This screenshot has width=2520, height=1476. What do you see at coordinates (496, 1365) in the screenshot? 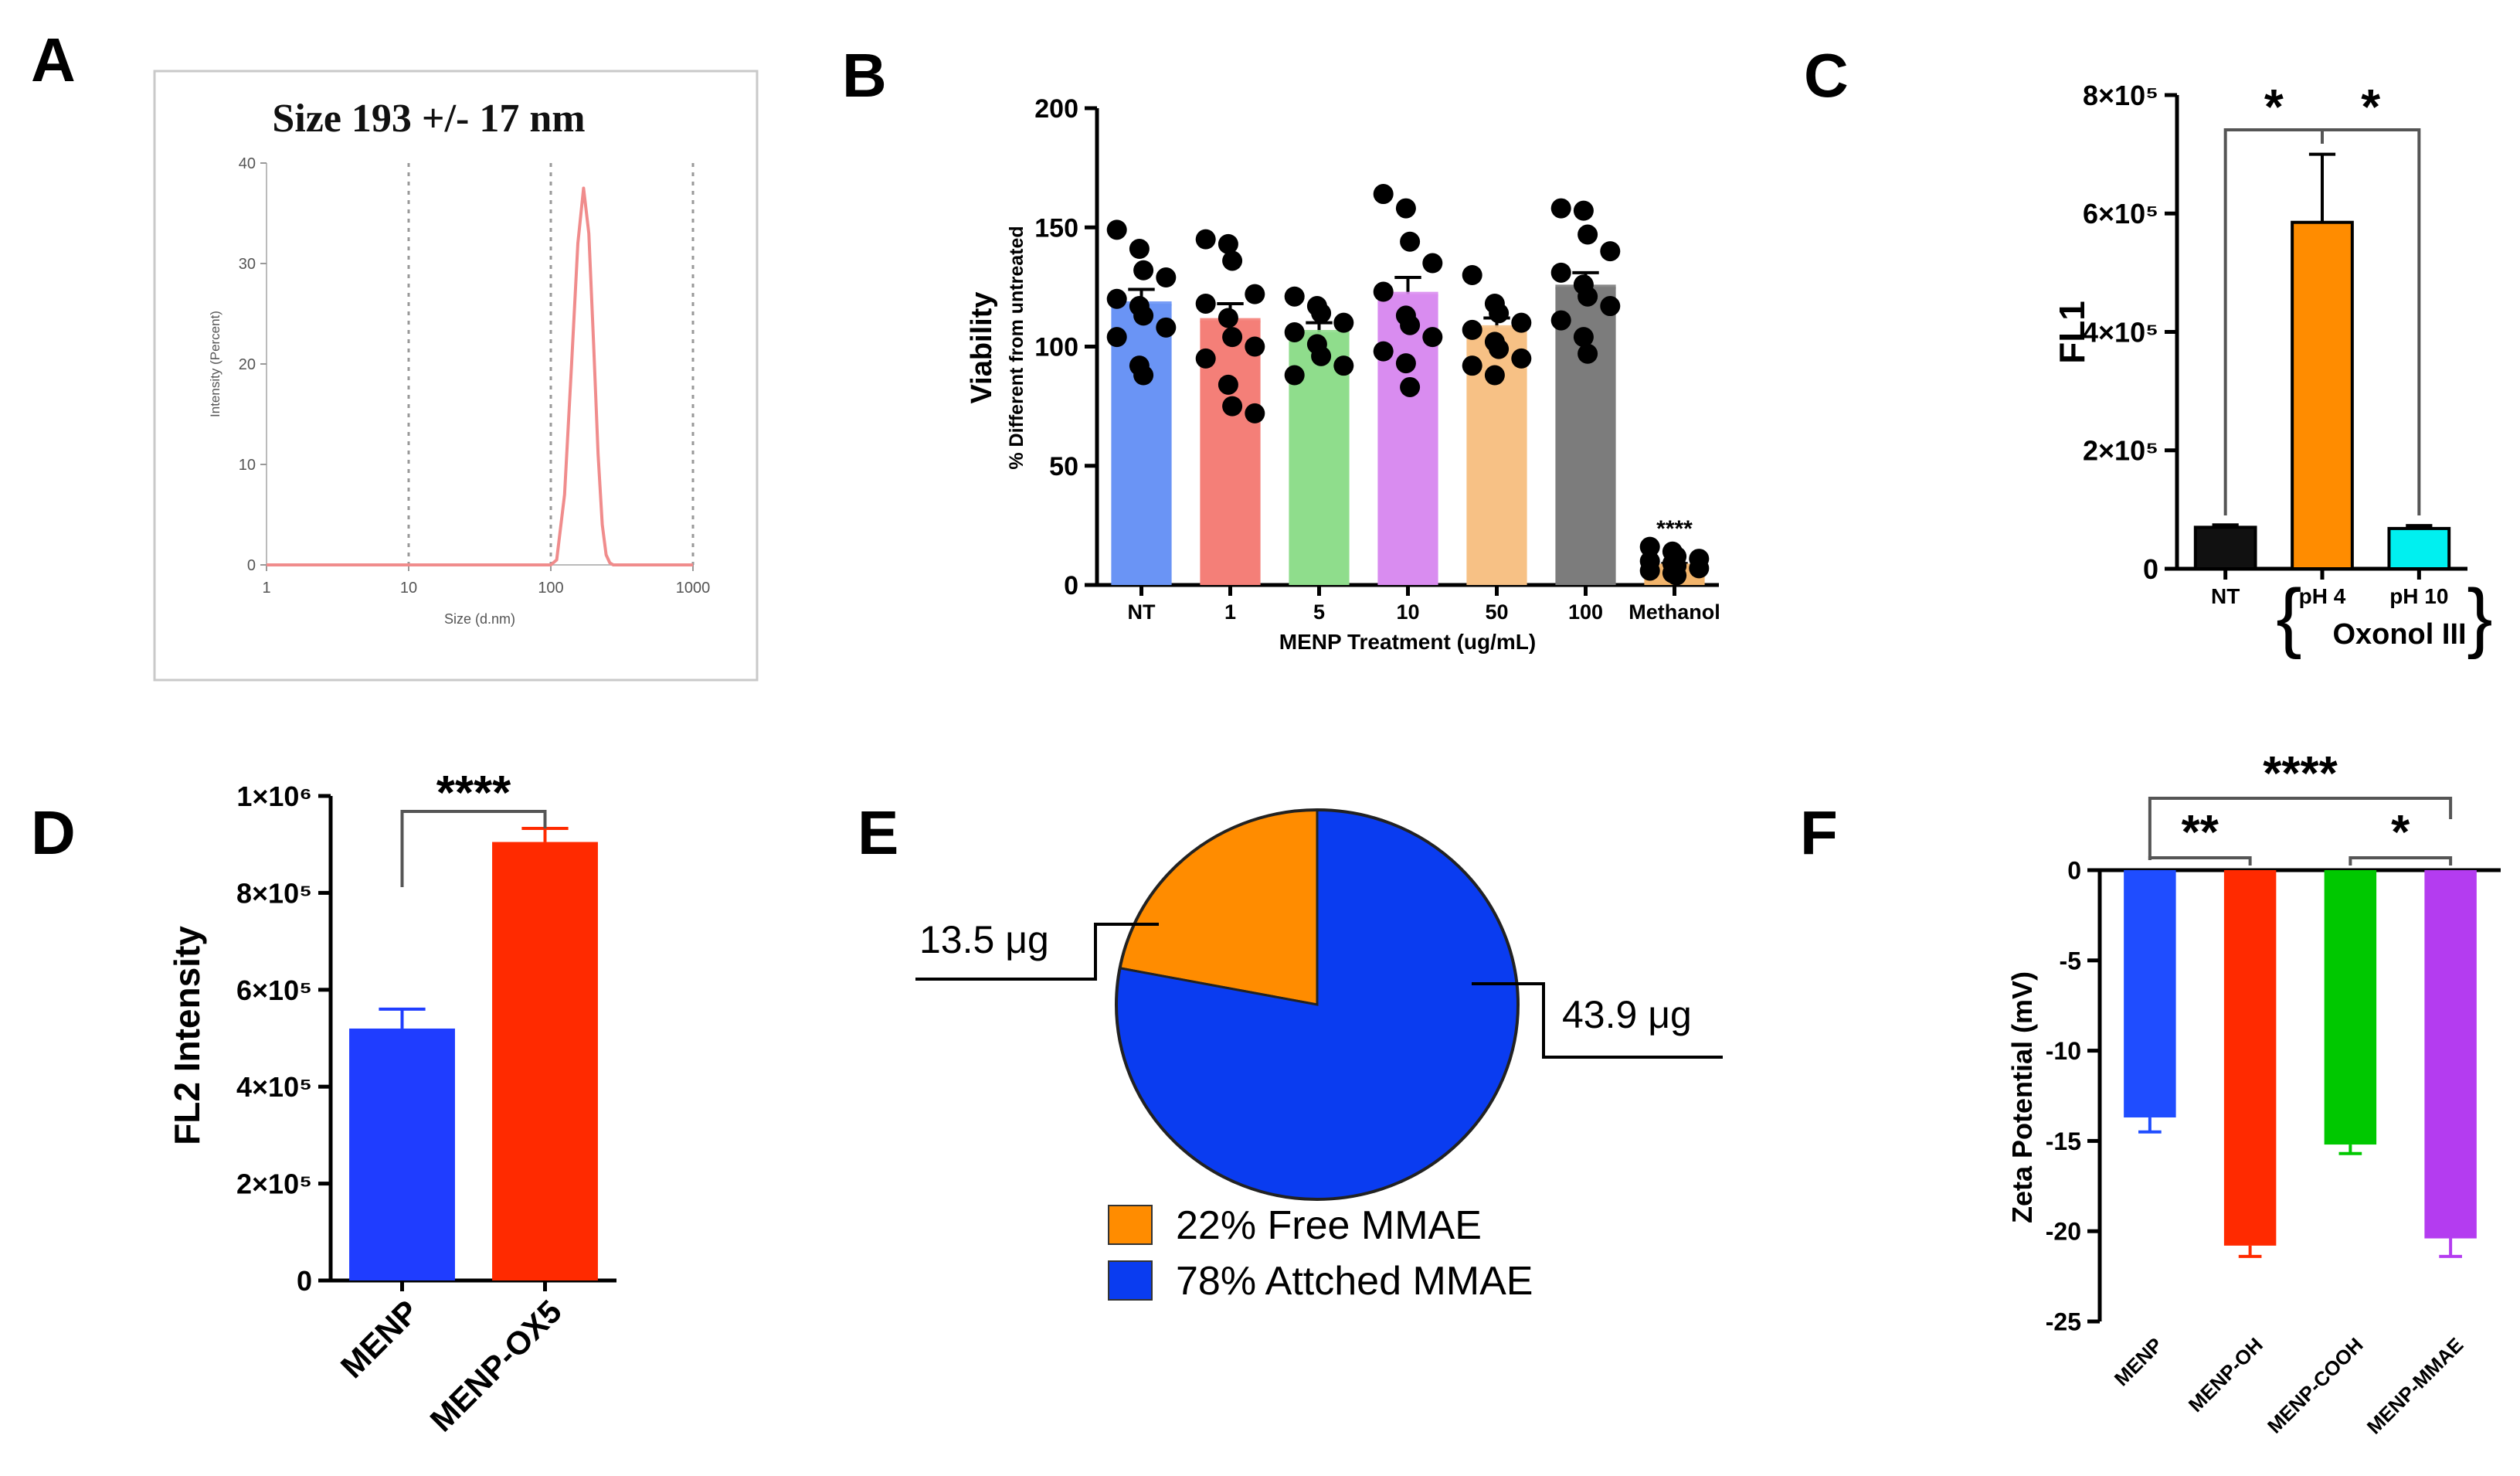
I see `panel-d-x-tick-label: MENP-OX5` at bounding box center [496, 1365].